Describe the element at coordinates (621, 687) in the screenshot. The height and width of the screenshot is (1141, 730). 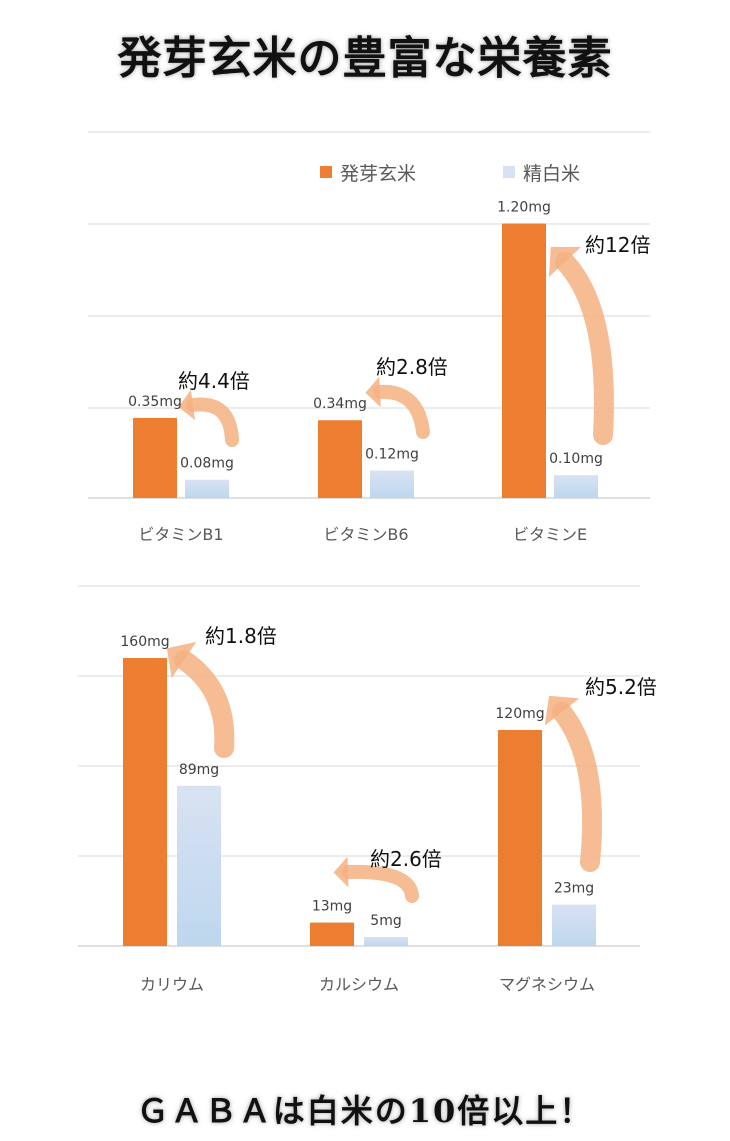
I see `ratio-label: 約5.2倍` at that location.